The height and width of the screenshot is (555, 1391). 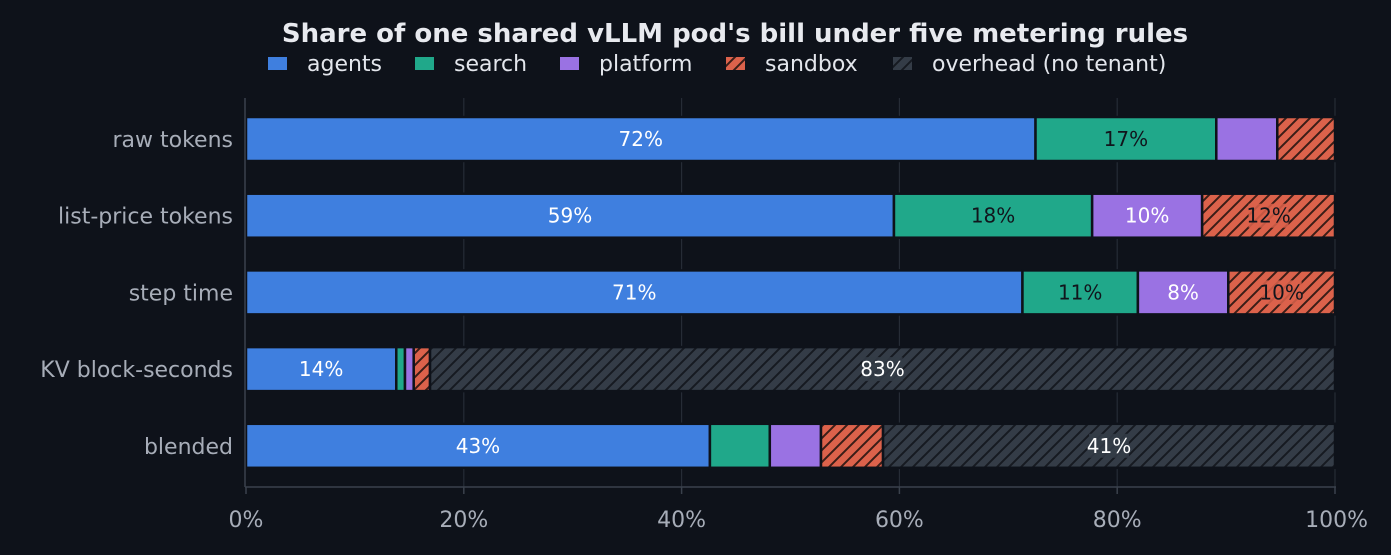 I want to click on legend-label: sandbox, so click(x=811, y=64).